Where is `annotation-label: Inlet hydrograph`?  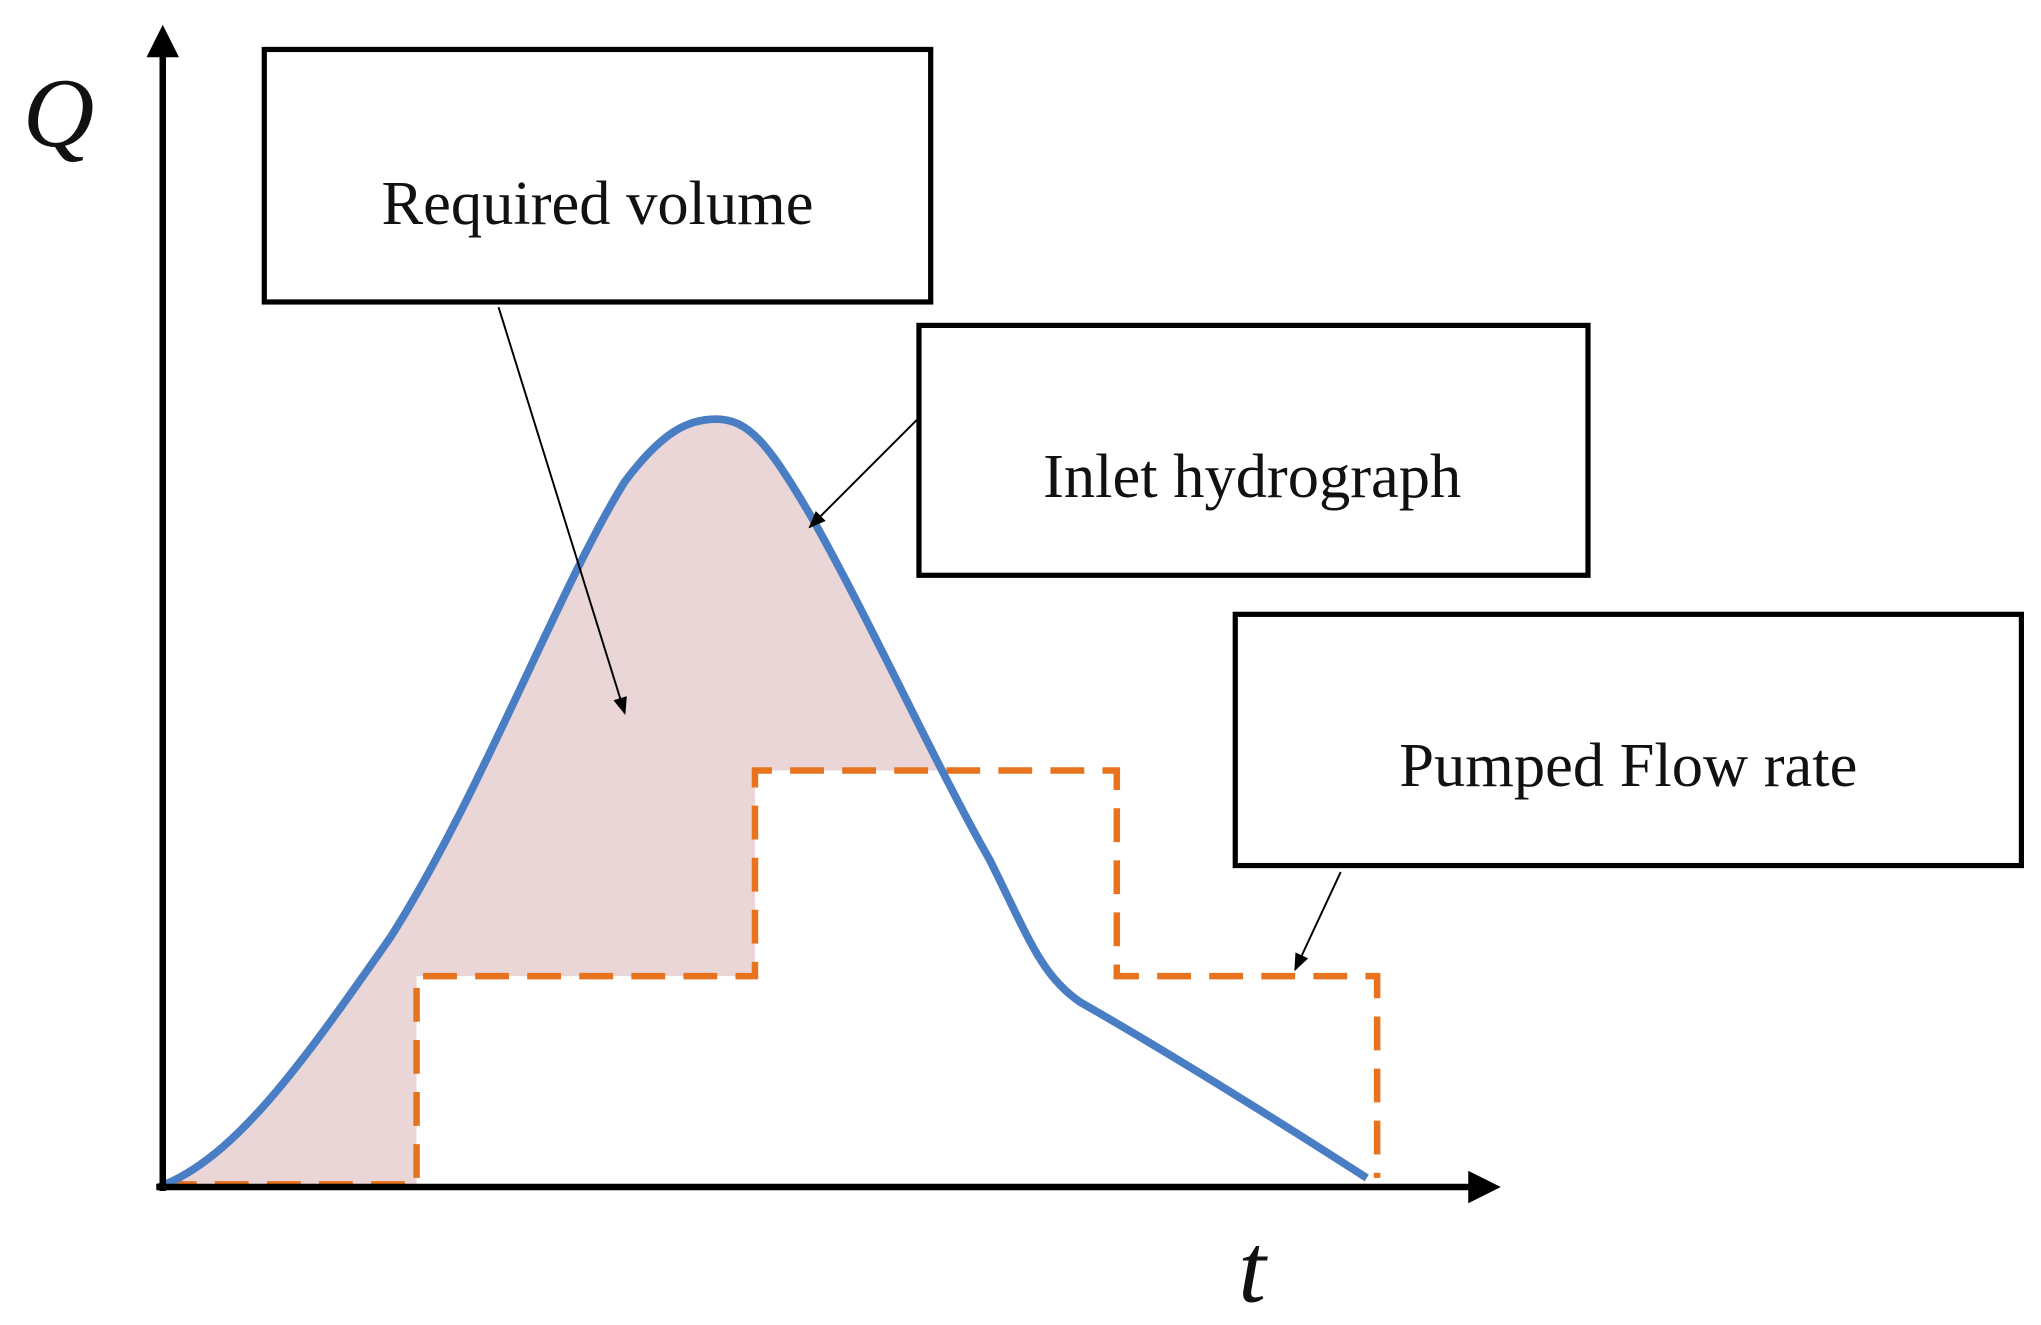
annotation-label: Inlet hydrograph is located at coordinates (1252, 476).